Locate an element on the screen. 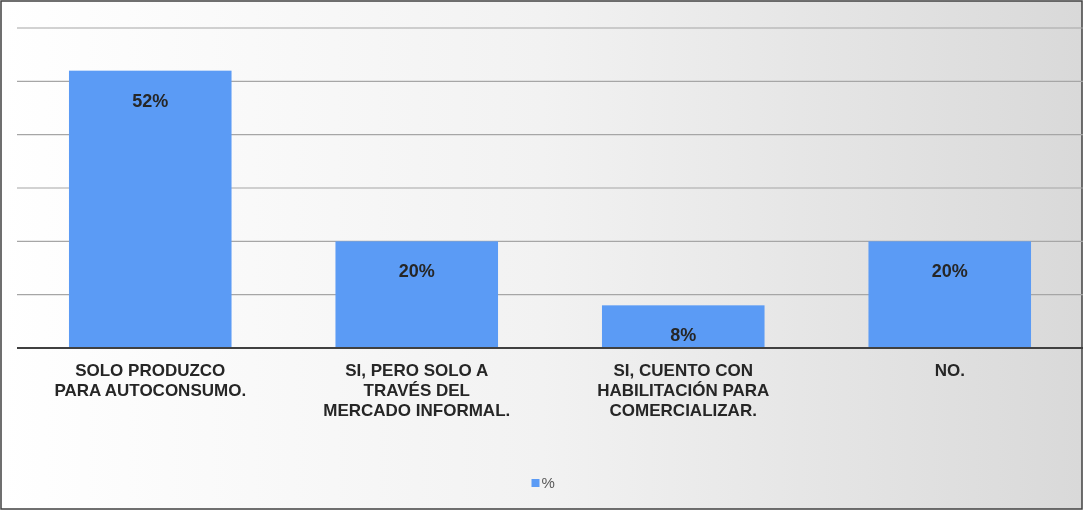  data-label: 52% is located at coordinates (150, 100).